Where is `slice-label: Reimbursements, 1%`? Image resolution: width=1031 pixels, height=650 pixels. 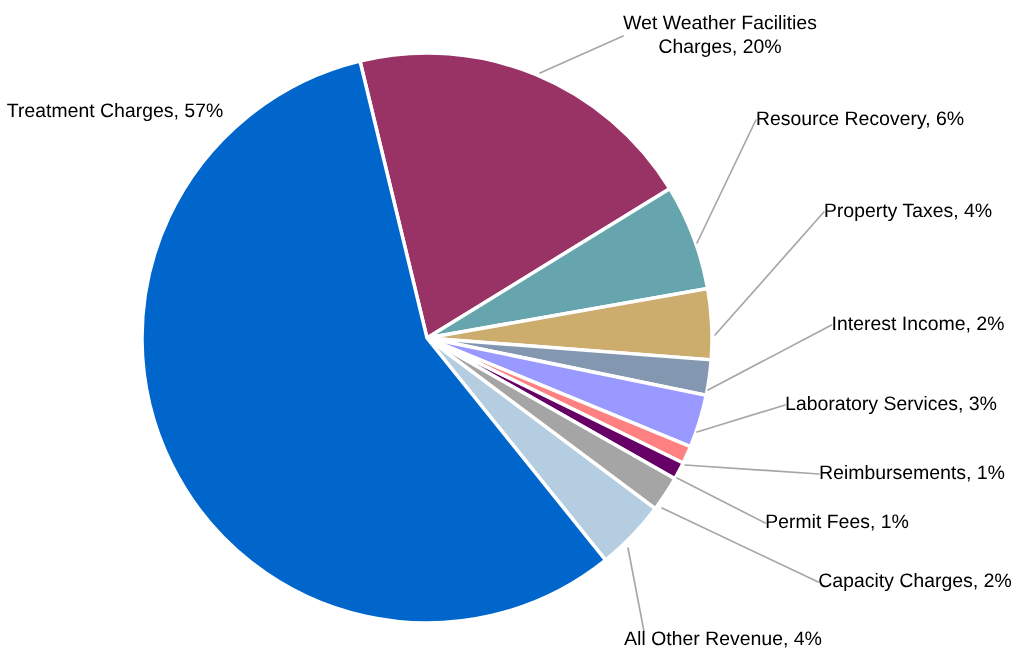 slice-label: Reimbursements, 1% is located at coordinates (912, 473).